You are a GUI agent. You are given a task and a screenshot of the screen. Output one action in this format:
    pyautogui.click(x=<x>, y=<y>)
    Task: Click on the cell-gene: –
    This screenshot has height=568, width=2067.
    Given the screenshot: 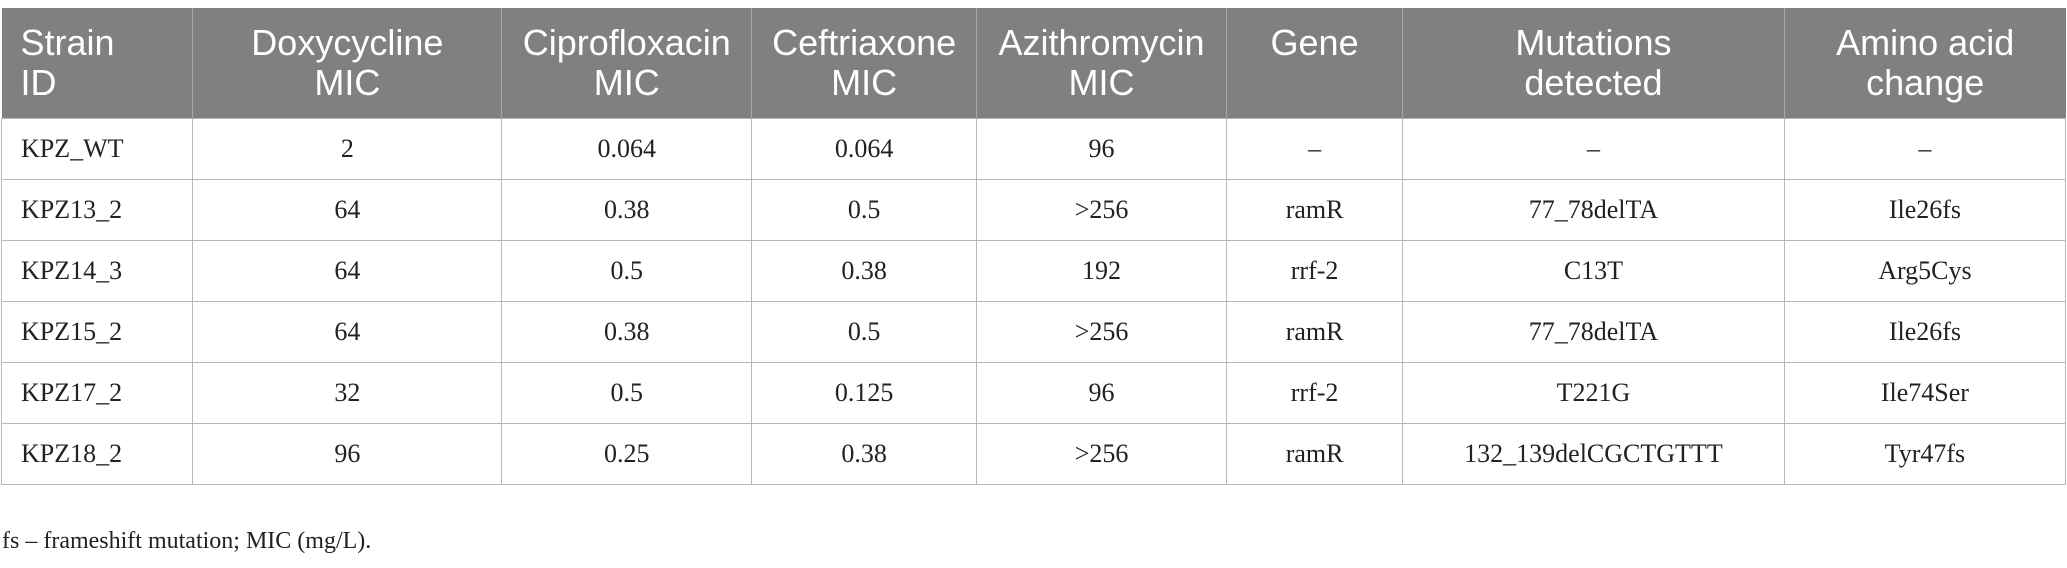 What is the action you would take?
    pyautogui.click(x=1315, y=148)
    